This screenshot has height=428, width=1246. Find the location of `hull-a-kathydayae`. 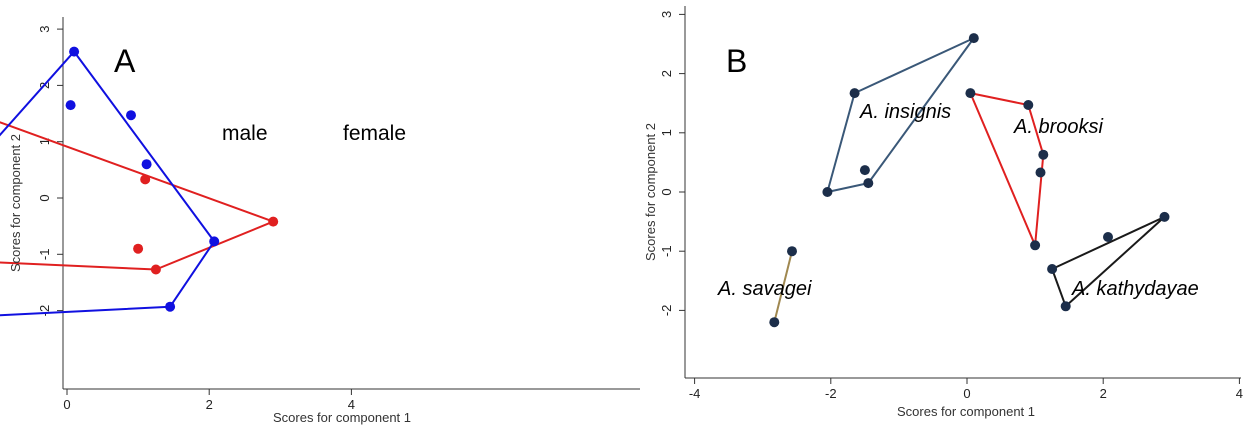

hull-a-kathydayae is located at coordinates (1108, 261).